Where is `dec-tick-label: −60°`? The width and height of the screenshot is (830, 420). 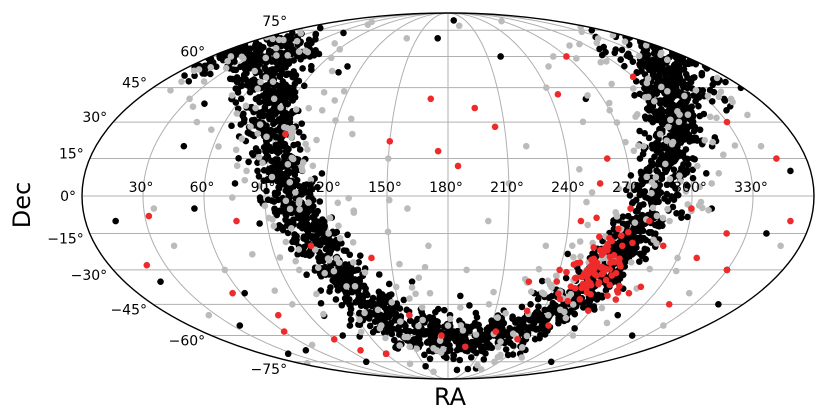
dec-tick-label: −60° is located at coordinates (187, 342).